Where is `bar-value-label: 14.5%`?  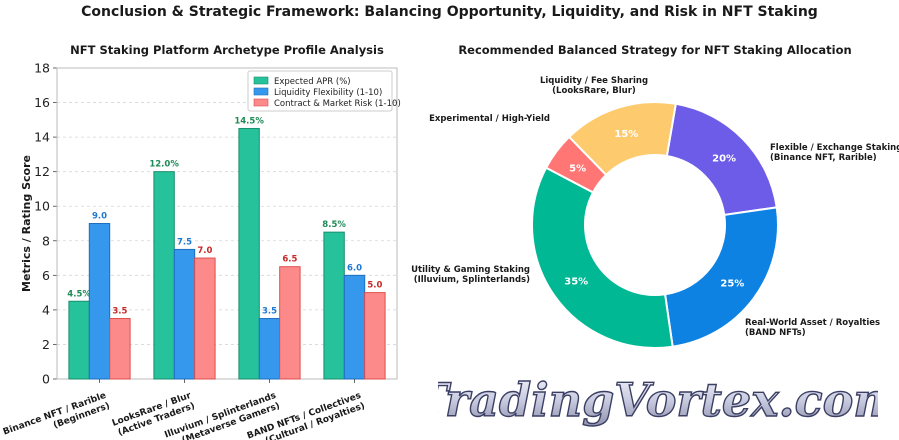
bar-value-label: 14.5% is located at coordinates (249, 121).